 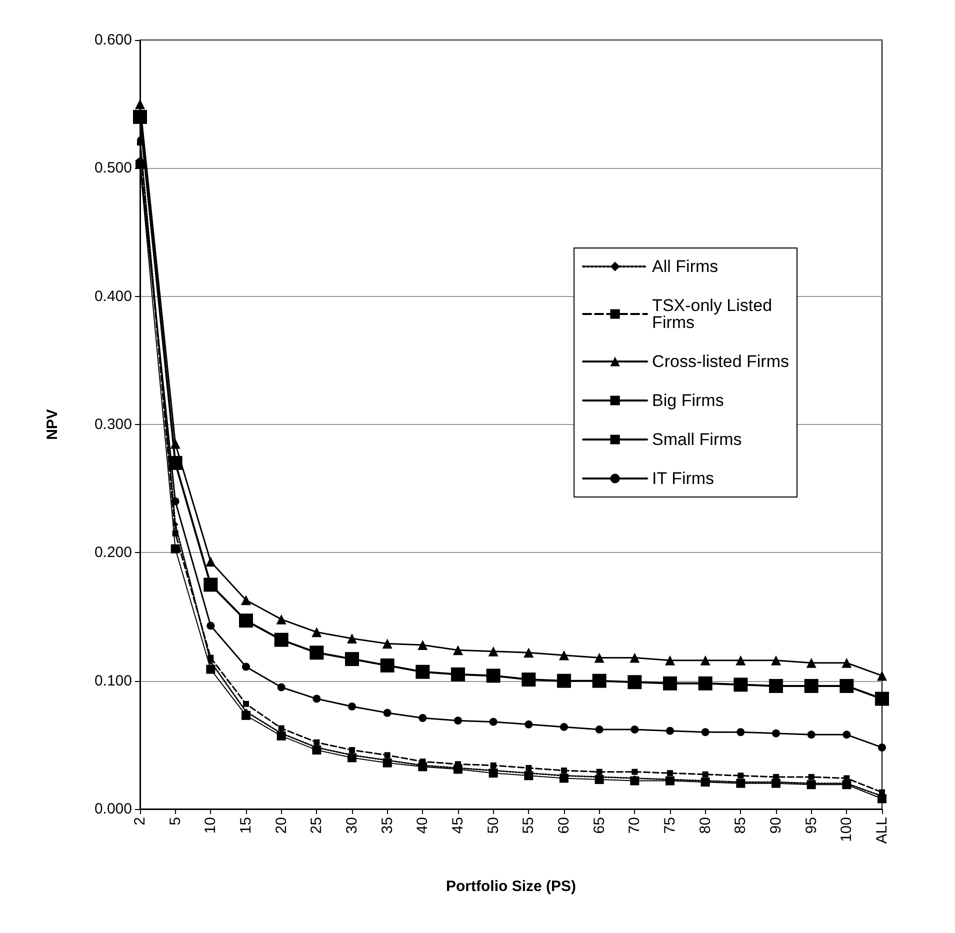 What do you see at coordinates (140, 821) in the screenshot?
I see `x-tick-label: 2` at bounding box center [140, 821].